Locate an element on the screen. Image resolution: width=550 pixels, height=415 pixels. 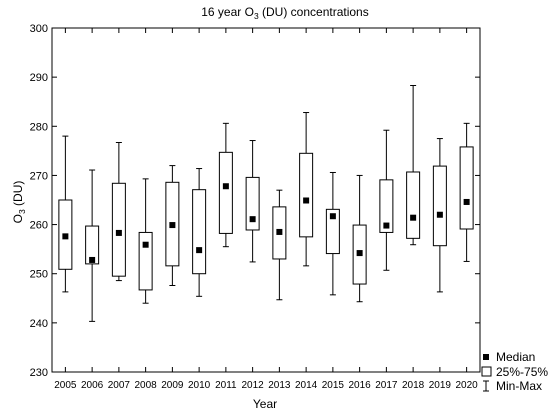
box-2008 is located at coordinates (145, 241).